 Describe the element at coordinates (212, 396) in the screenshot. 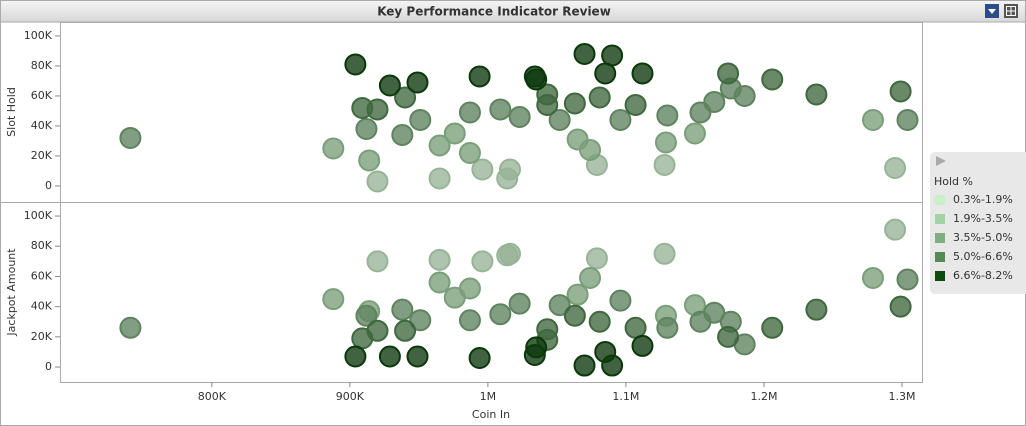

I see `x-tick-label: 800K` at that location.